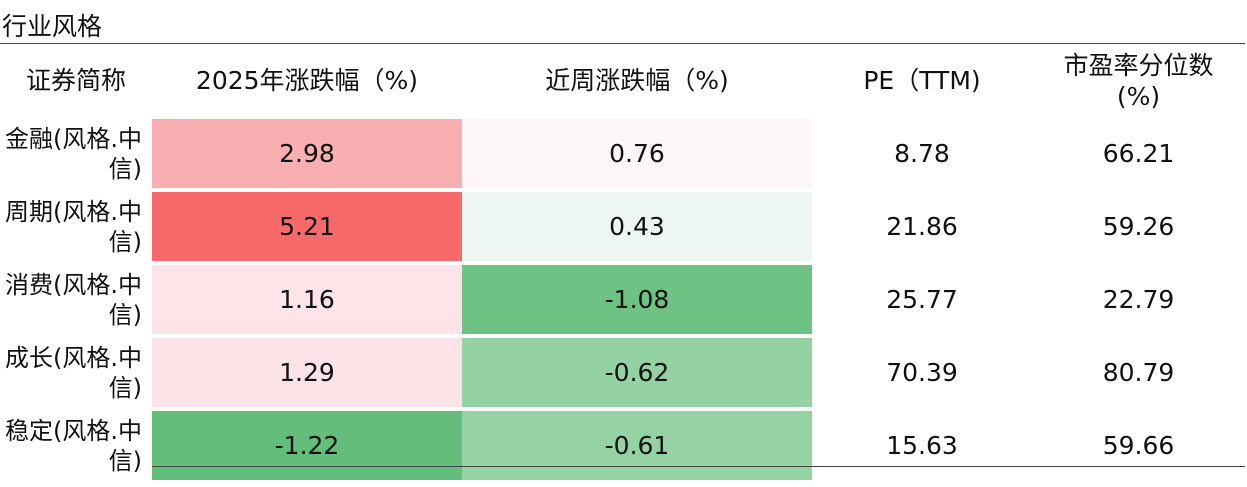 Image resolution: width=1247 pixels, height=487 pixels. Describe the element at coordinates (1138, 80) in the screenshot. I see `header-pe-percentile: 市盈率分位数(%)` at that location.